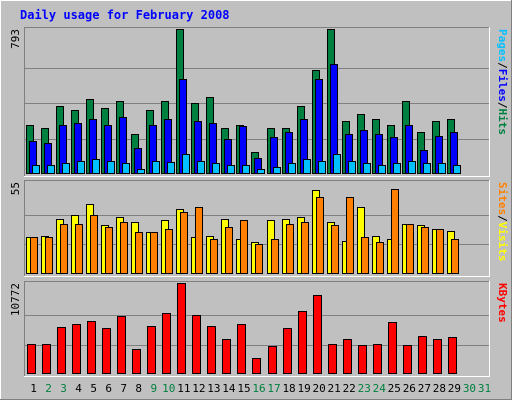  Describe the element at coordinates (213, 388) in the screenshot. I see `x-tick-label-13: 13` at that location.